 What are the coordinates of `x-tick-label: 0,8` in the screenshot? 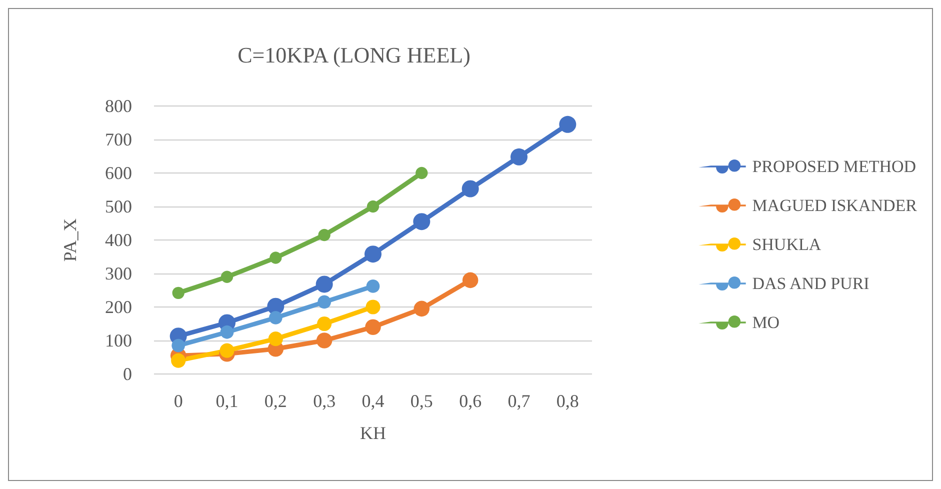 It's located at (567, 401).